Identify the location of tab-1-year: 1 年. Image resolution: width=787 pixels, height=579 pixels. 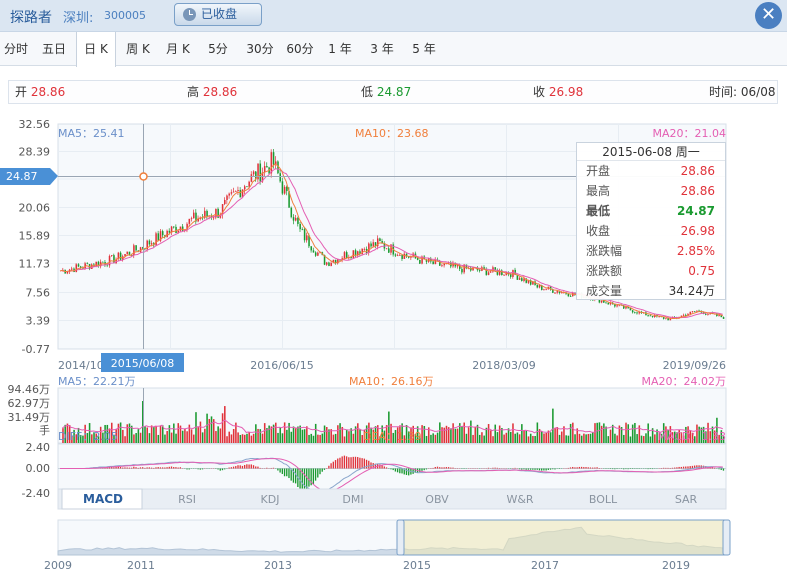
(340, 49).